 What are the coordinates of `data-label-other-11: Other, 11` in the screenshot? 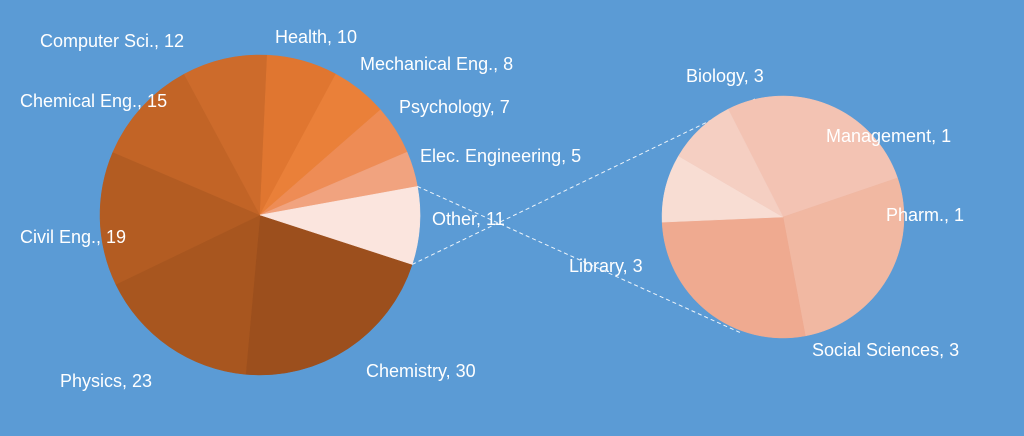 It's located at (468, 219).